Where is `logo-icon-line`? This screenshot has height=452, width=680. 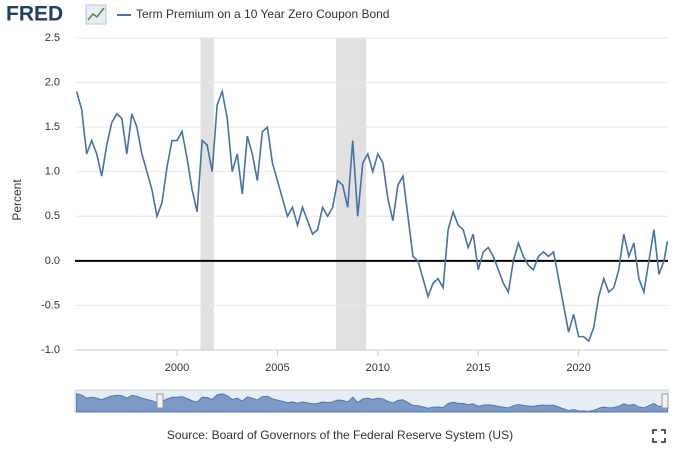 logo-icon-line is located at coordinates (96, 14).